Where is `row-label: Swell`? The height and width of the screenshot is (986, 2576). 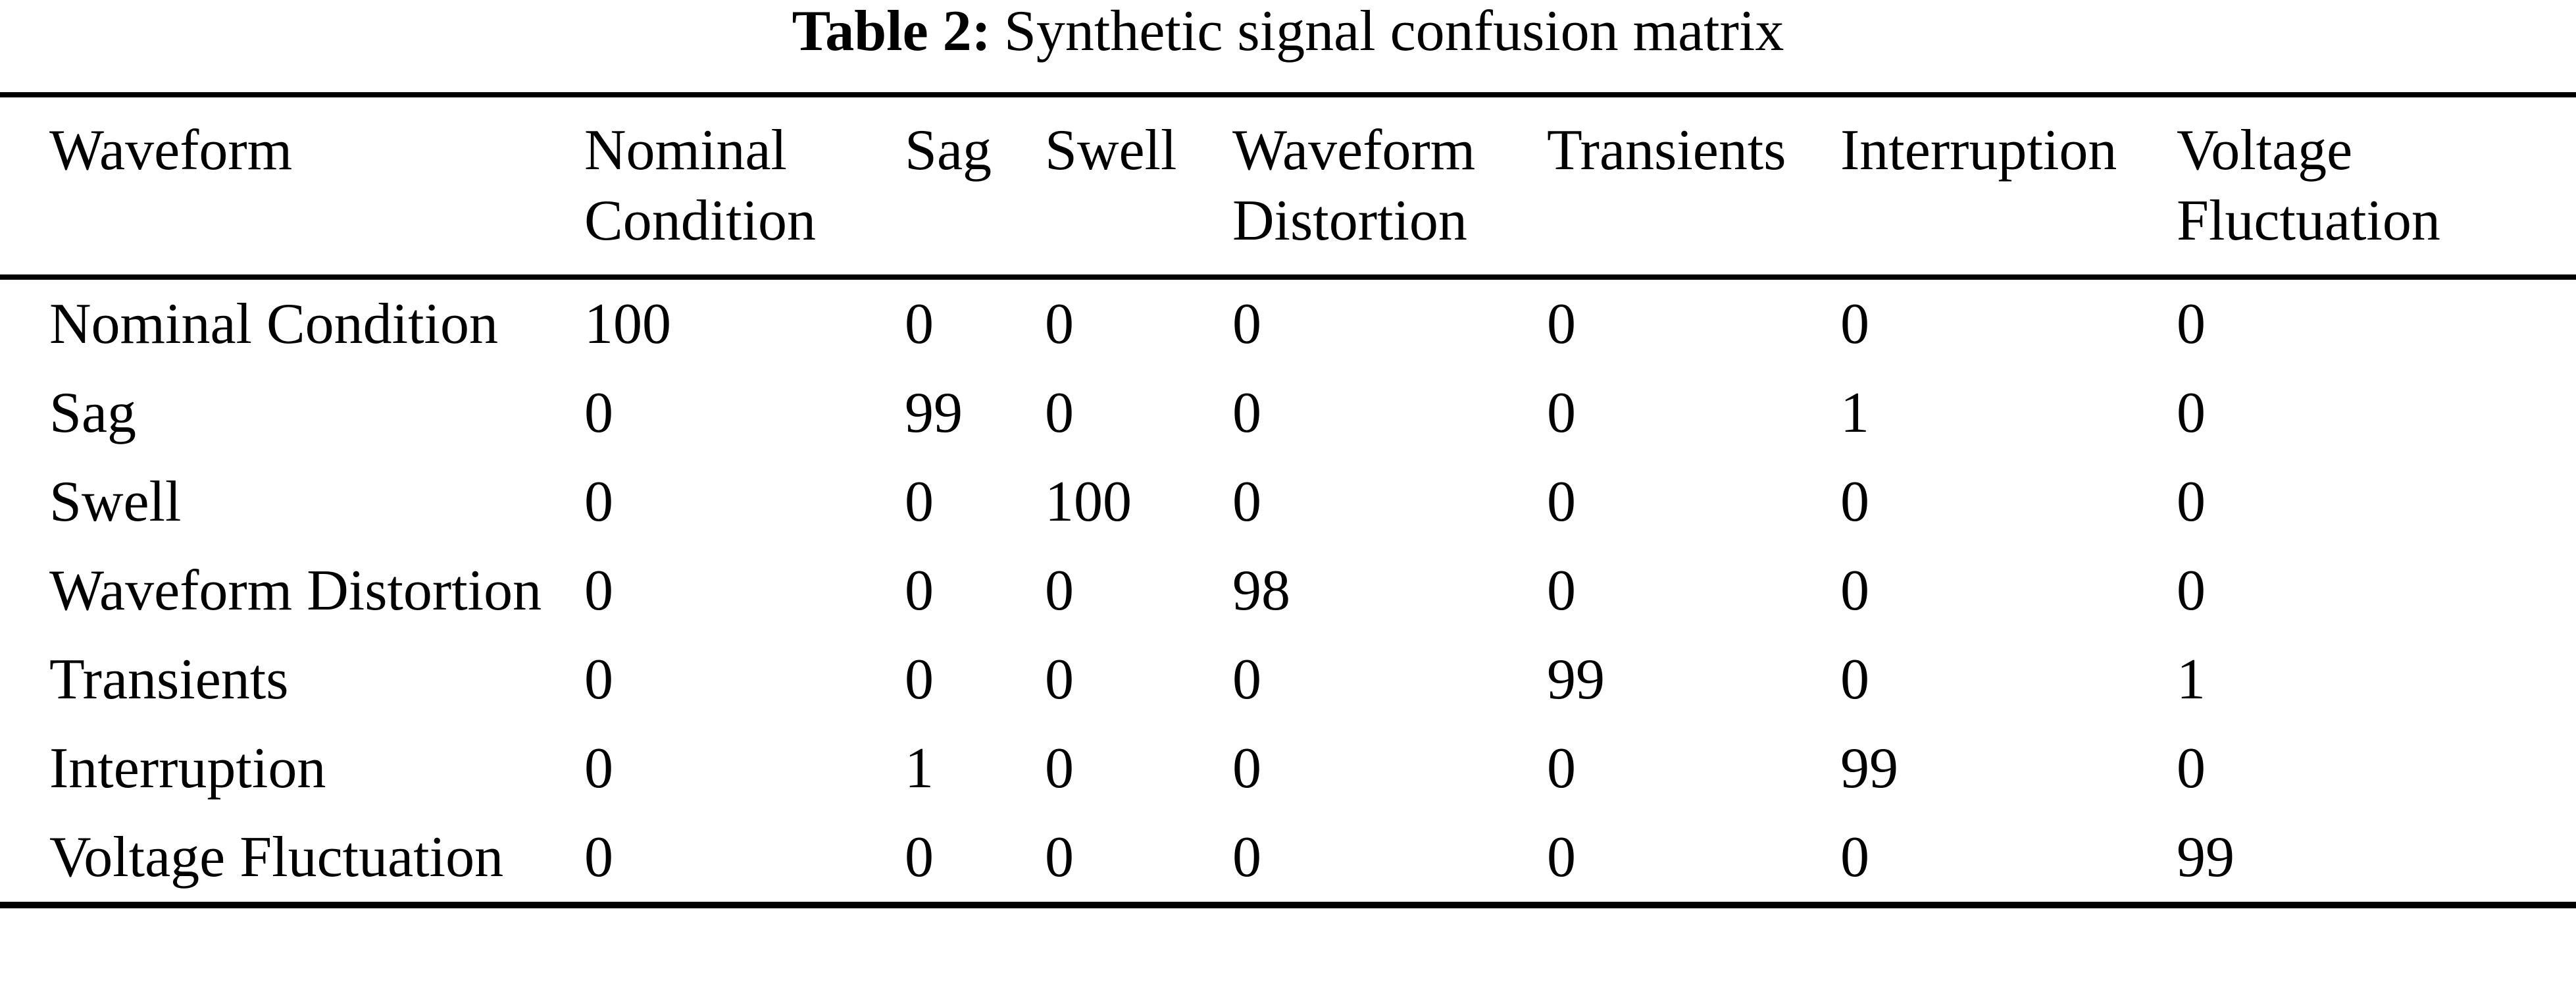 row-label: Swell is located at coordinates (115, 502).